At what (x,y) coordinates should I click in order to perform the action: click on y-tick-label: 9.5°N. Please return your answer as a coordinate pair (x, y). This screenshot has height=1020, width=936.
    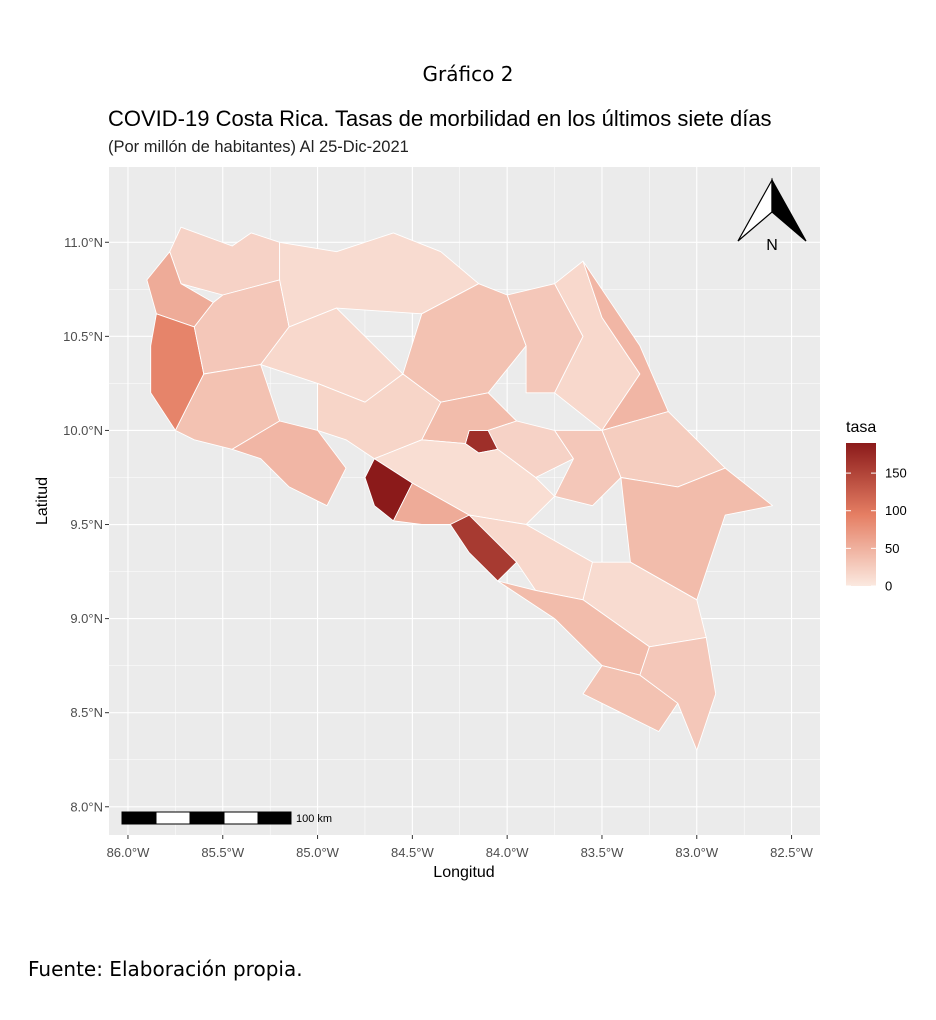
    Looking at the image, I should click on (86, 524).